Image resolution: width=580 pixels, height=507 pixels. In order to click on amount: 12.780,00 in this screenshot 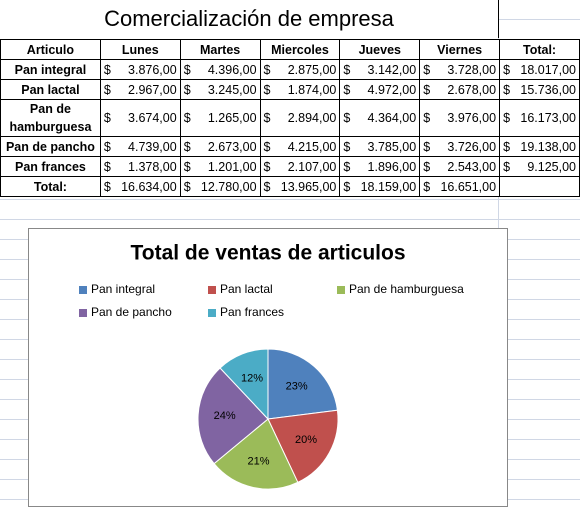, I will do `click(228, 186)`.